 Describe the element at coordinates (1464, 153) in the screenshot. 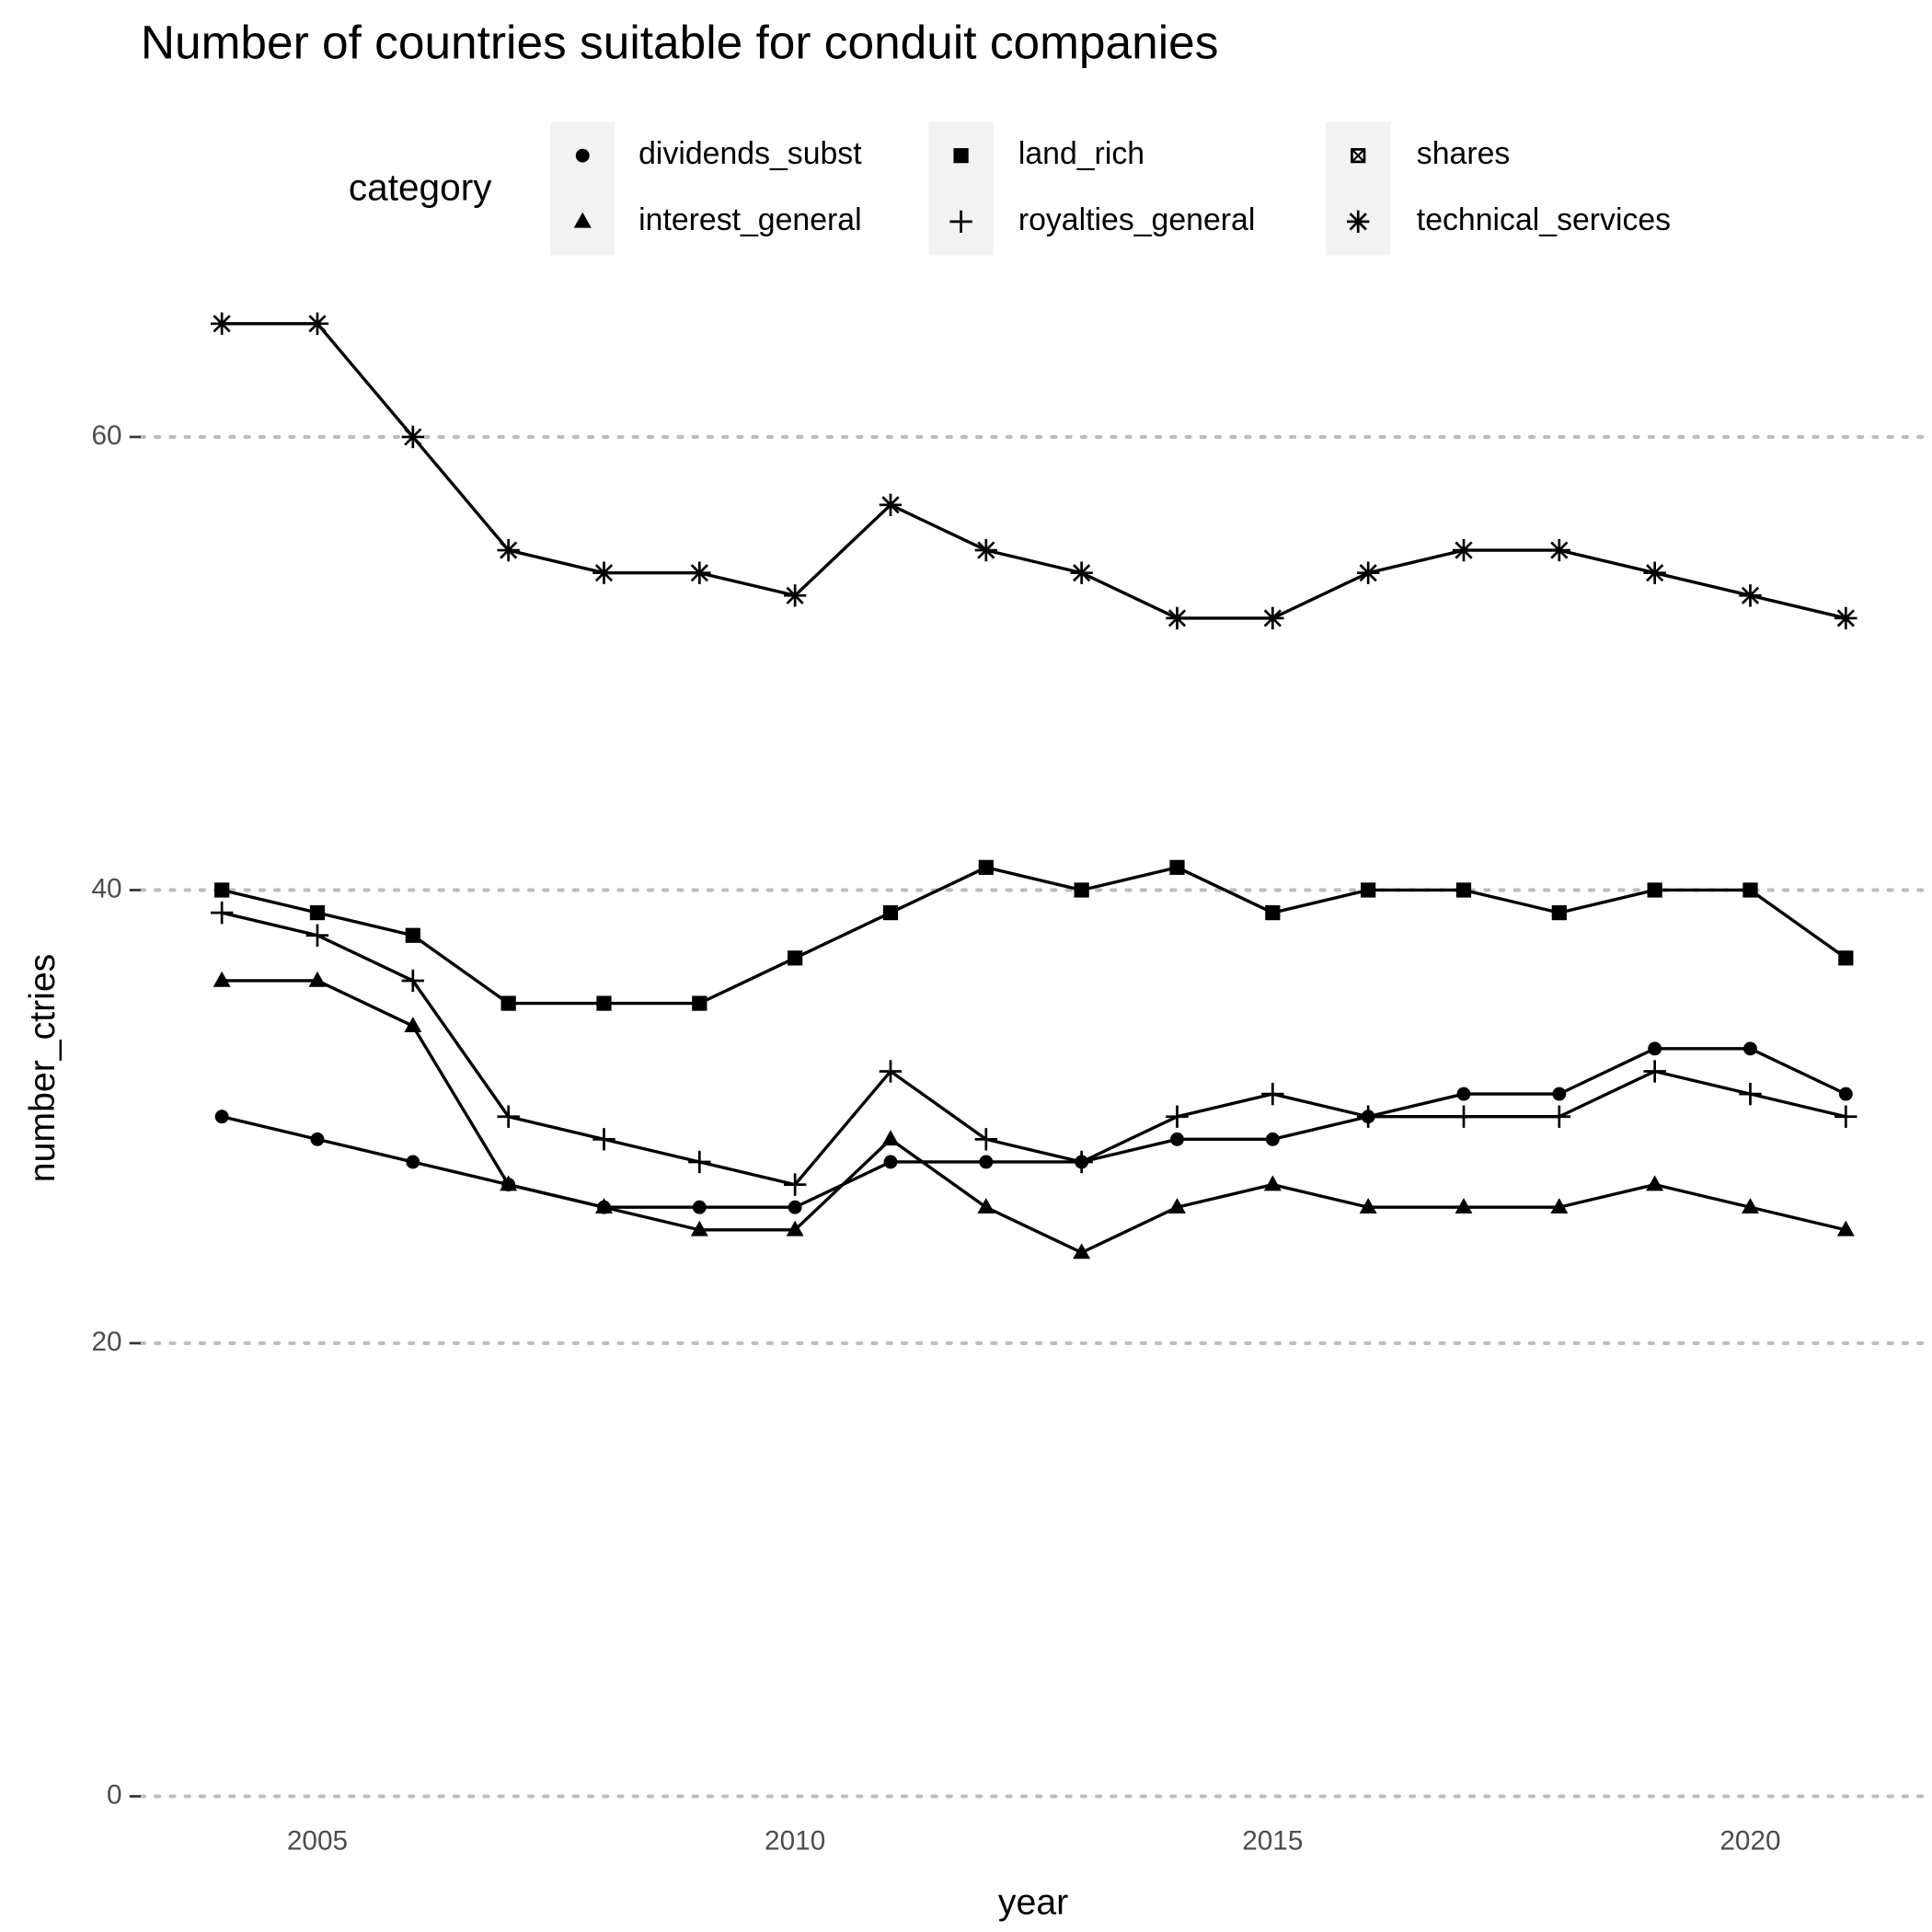

I see `legend-label: shares` at that location.